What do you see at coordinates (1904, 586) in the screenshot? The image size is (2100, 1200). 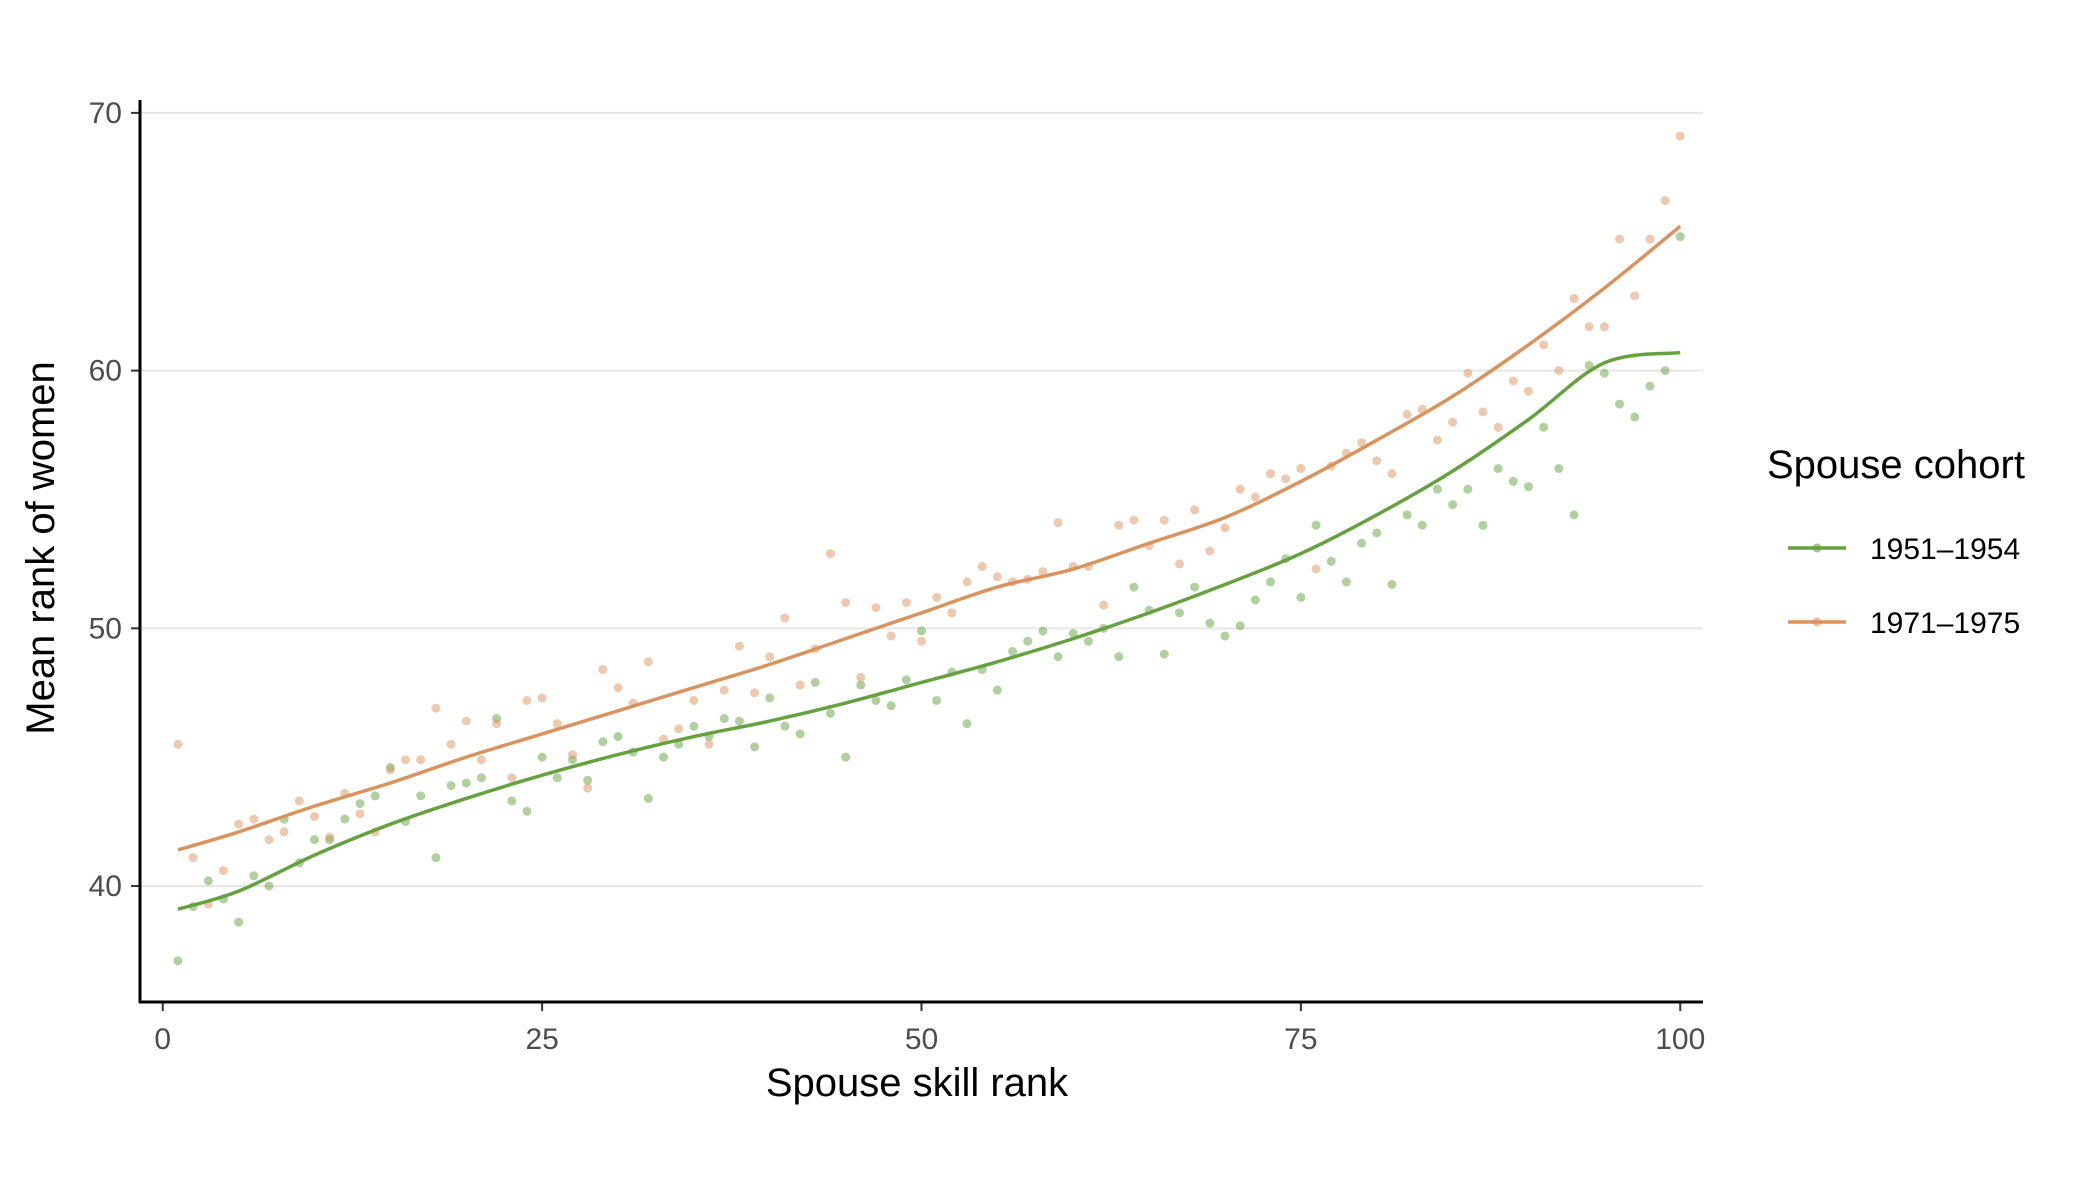 I see `legend-entries: 1951–1954 1971–1975` at bounding box center [1904, 586].